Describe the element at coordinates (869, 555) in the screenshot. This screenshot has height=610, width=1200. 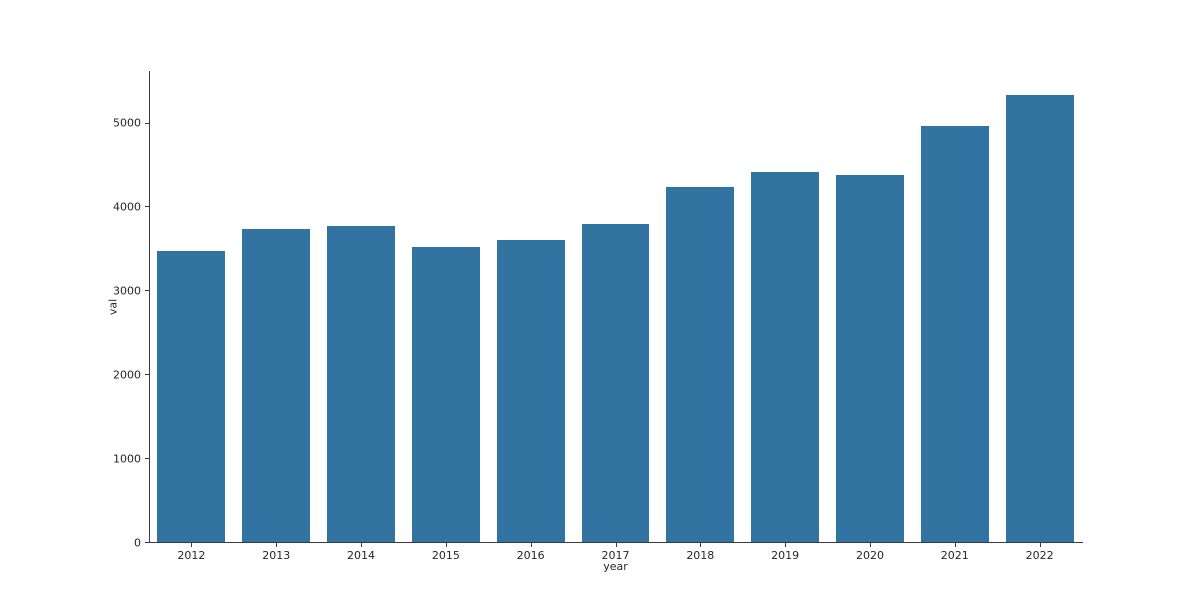
I see `x-tick-label: 2020` at that location.